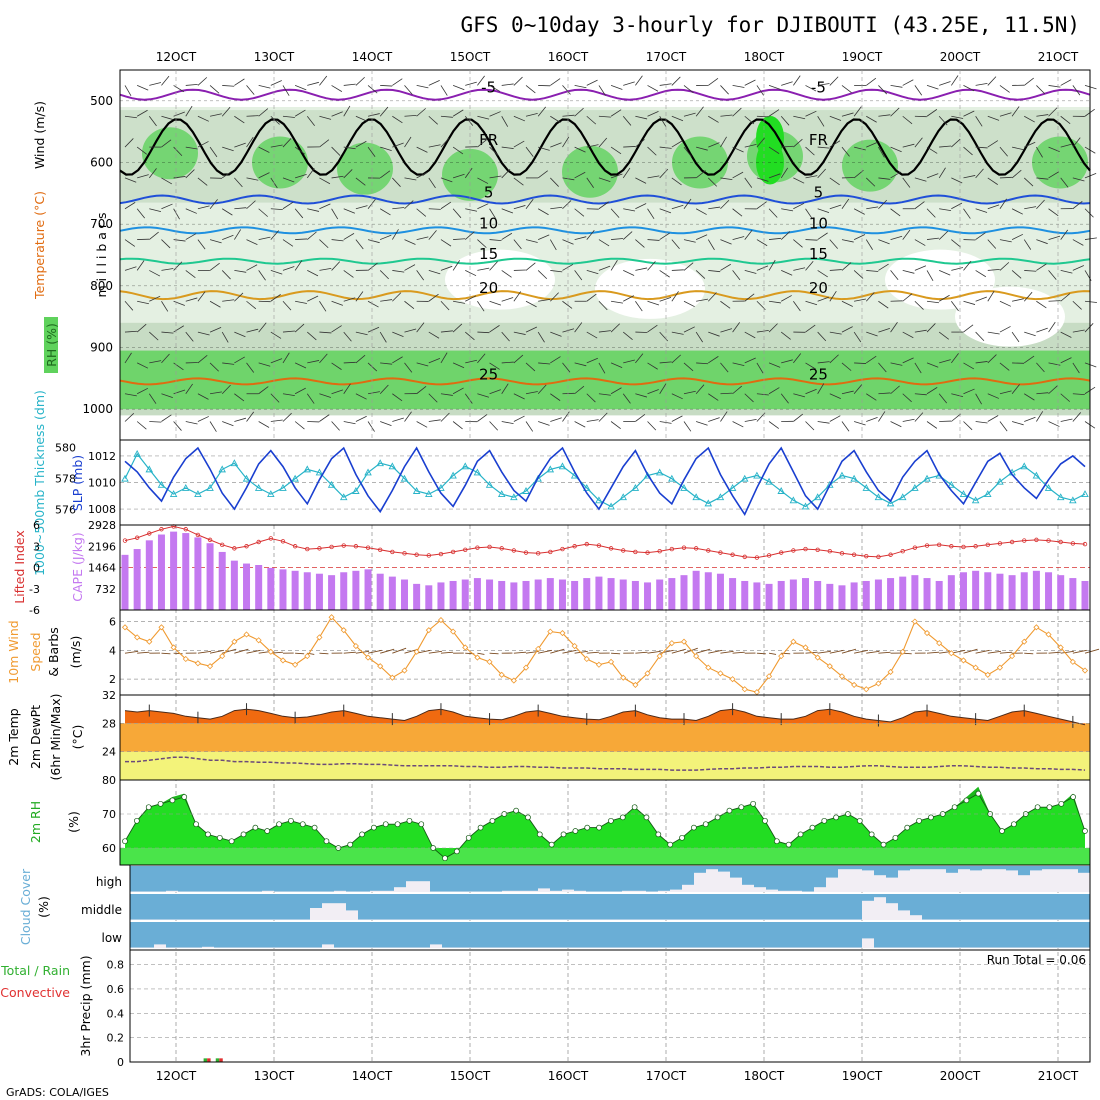 This screenshot has height=1100, width=1100. Describe the element at coordinates (568, 57) in the screenshot. I see `top-date-label: 16OCT` at that location.